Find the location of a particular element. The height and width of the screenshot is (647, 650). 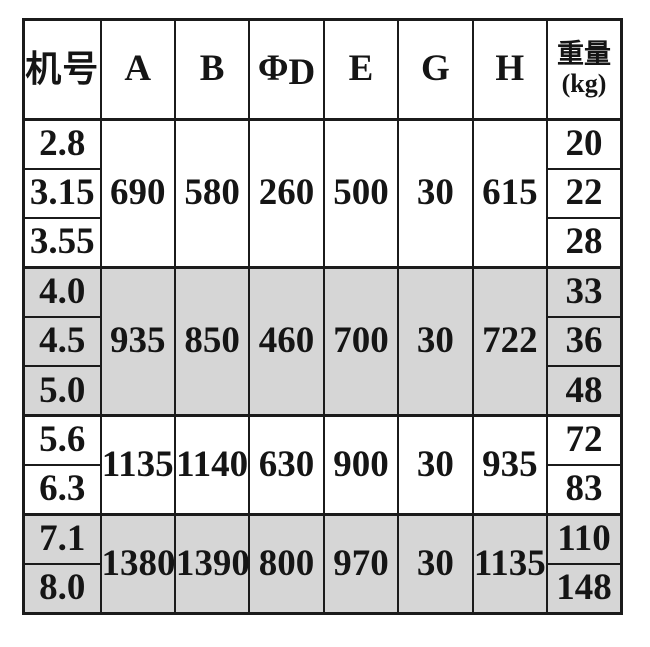

column-header-weight: 重量 (kg) is located at coordinates (584, 69).